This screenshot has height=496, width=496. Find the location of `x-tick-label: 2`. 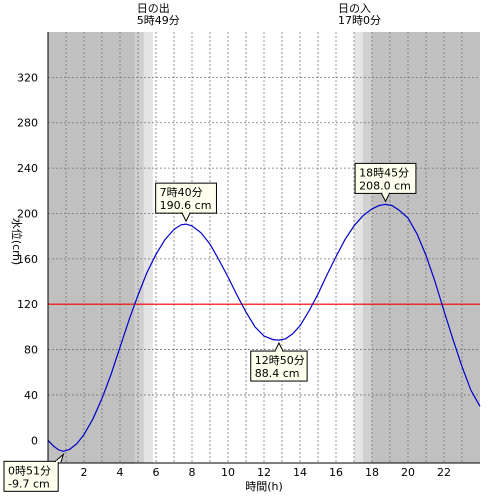

x-tick-label: 2 is located at coordinates (84, 472).